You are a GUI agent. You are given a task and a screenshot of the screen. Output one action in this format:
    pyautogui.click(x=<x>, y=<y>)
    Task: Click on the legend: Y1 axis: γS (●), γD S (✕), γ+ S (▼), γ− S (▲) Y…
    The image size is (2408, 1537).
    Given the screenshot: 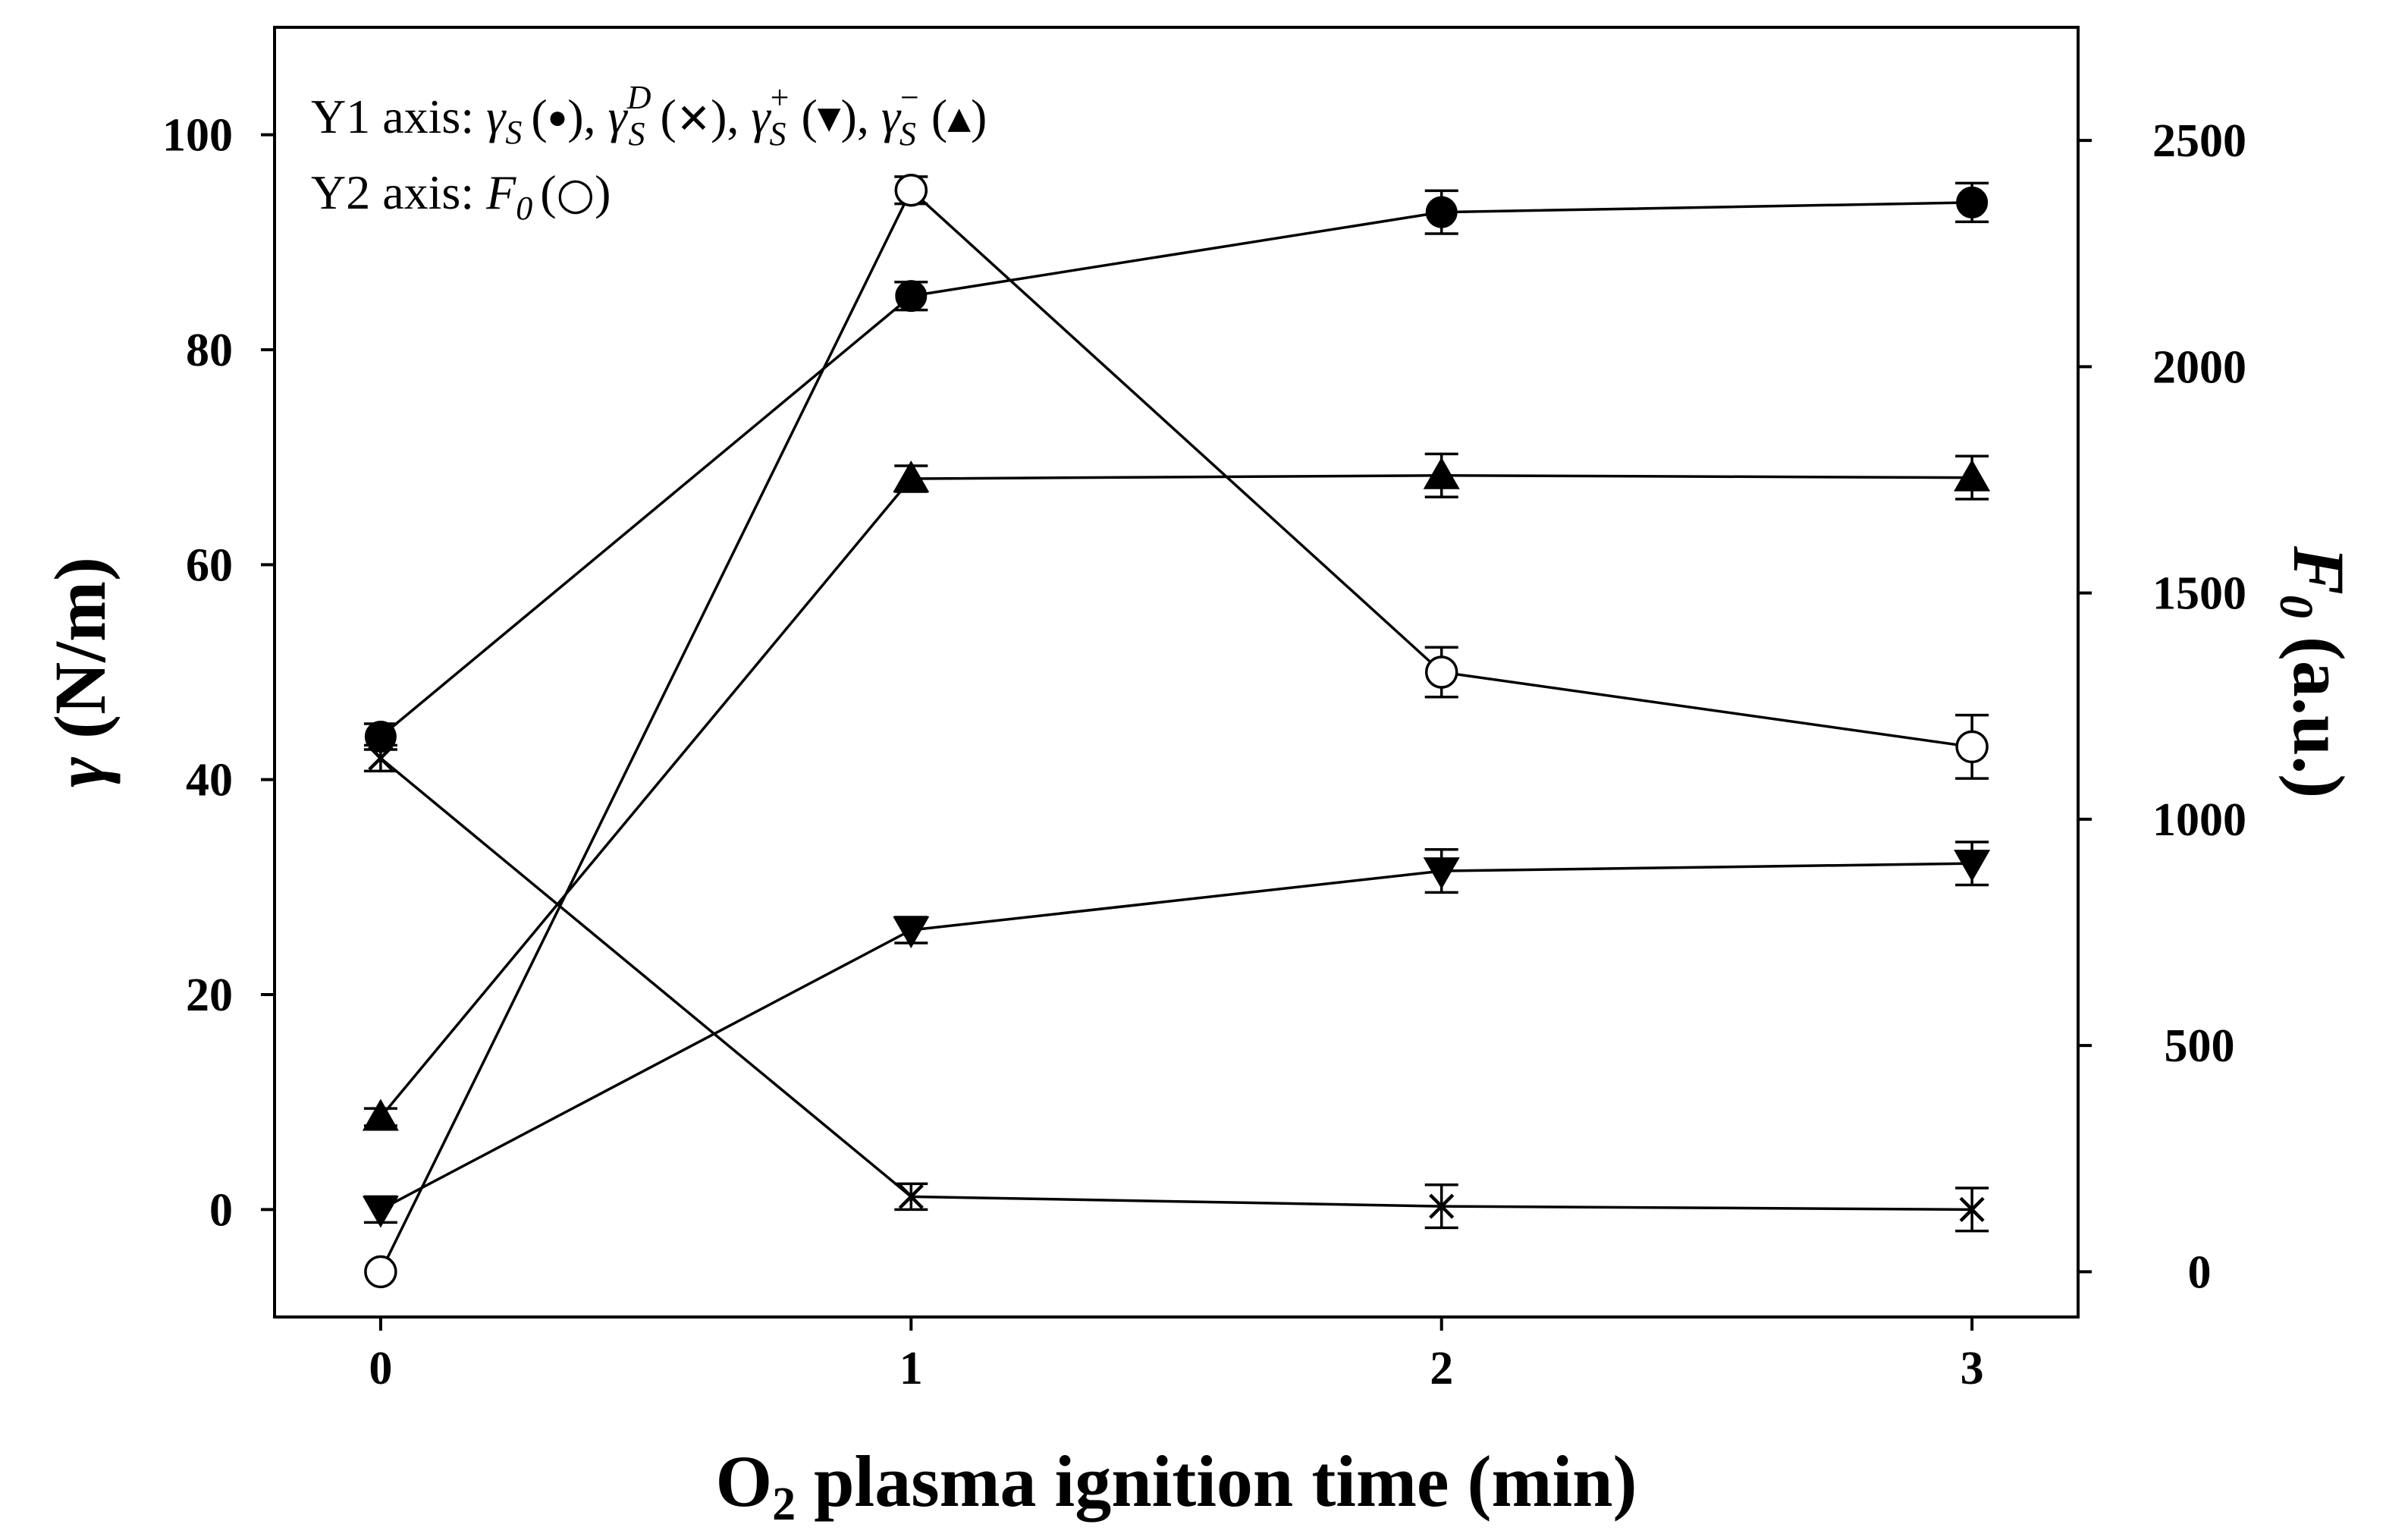 What is the action you would take?
    pyautogui.click(x=649, y=153)
    